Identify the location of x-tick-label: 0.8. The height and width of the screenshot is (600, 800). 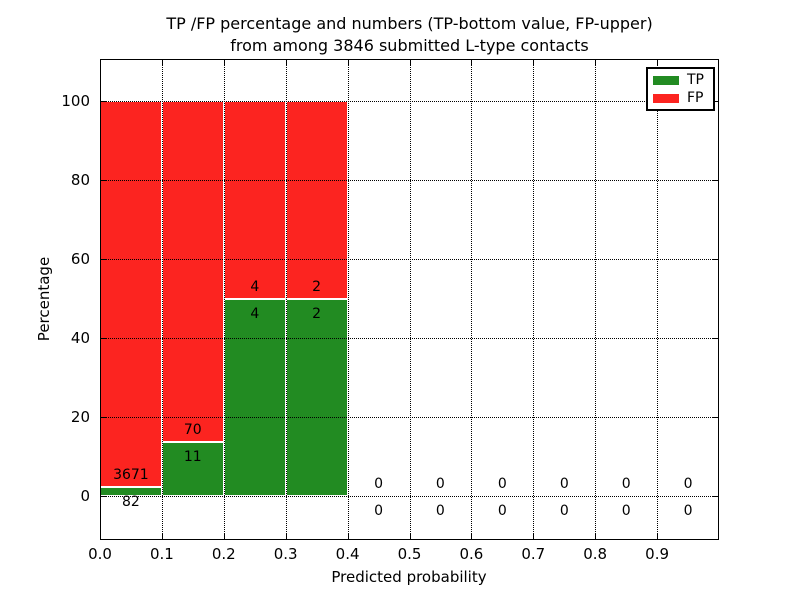
(595, 554).